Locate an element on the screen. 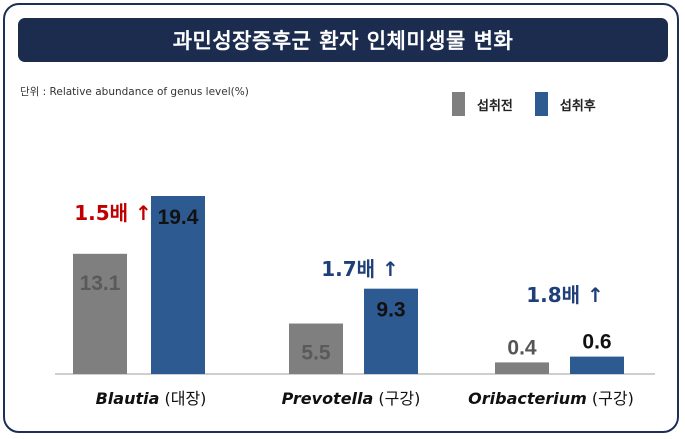  category-site-2: (구강) is located at coordinates (610, 398).